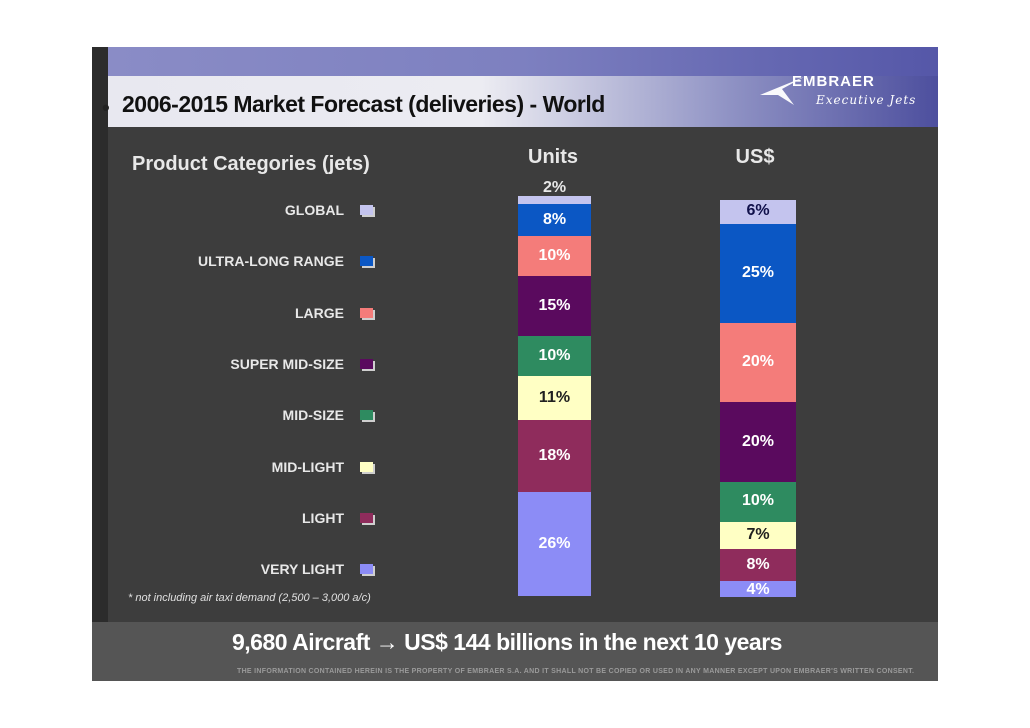 This screenshot has height=728, width=1030. What do you see at coordinates (553, 157) in the screenshot?
I see `column-header-units: Units` at bounding box center [553, 157].